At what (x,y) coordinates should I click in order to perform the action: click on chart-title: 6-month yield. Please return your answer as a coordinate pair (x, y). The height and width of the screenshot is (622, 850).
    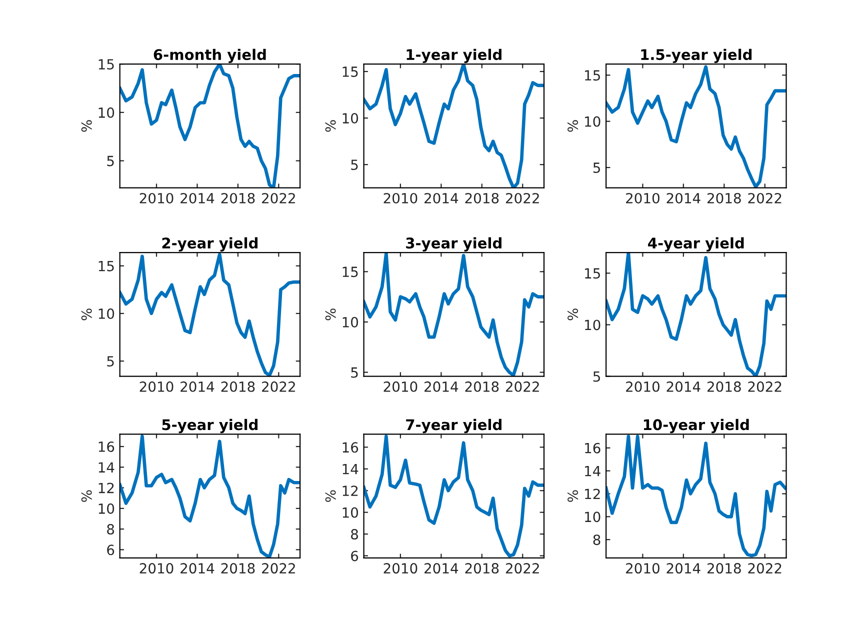
    Looking at the image, I should click on (210, 56).